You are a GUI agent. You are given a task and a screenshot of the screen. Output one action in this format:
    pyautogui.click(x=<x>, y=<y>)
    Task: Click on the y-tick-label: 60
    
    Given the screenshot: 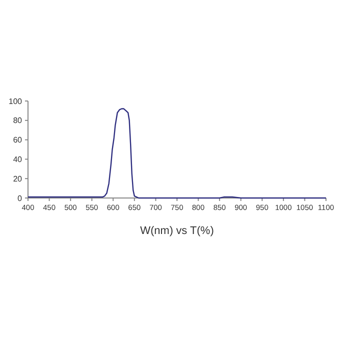 What is the action you would take?
    pyautogui.click(x=18, y=140)
    